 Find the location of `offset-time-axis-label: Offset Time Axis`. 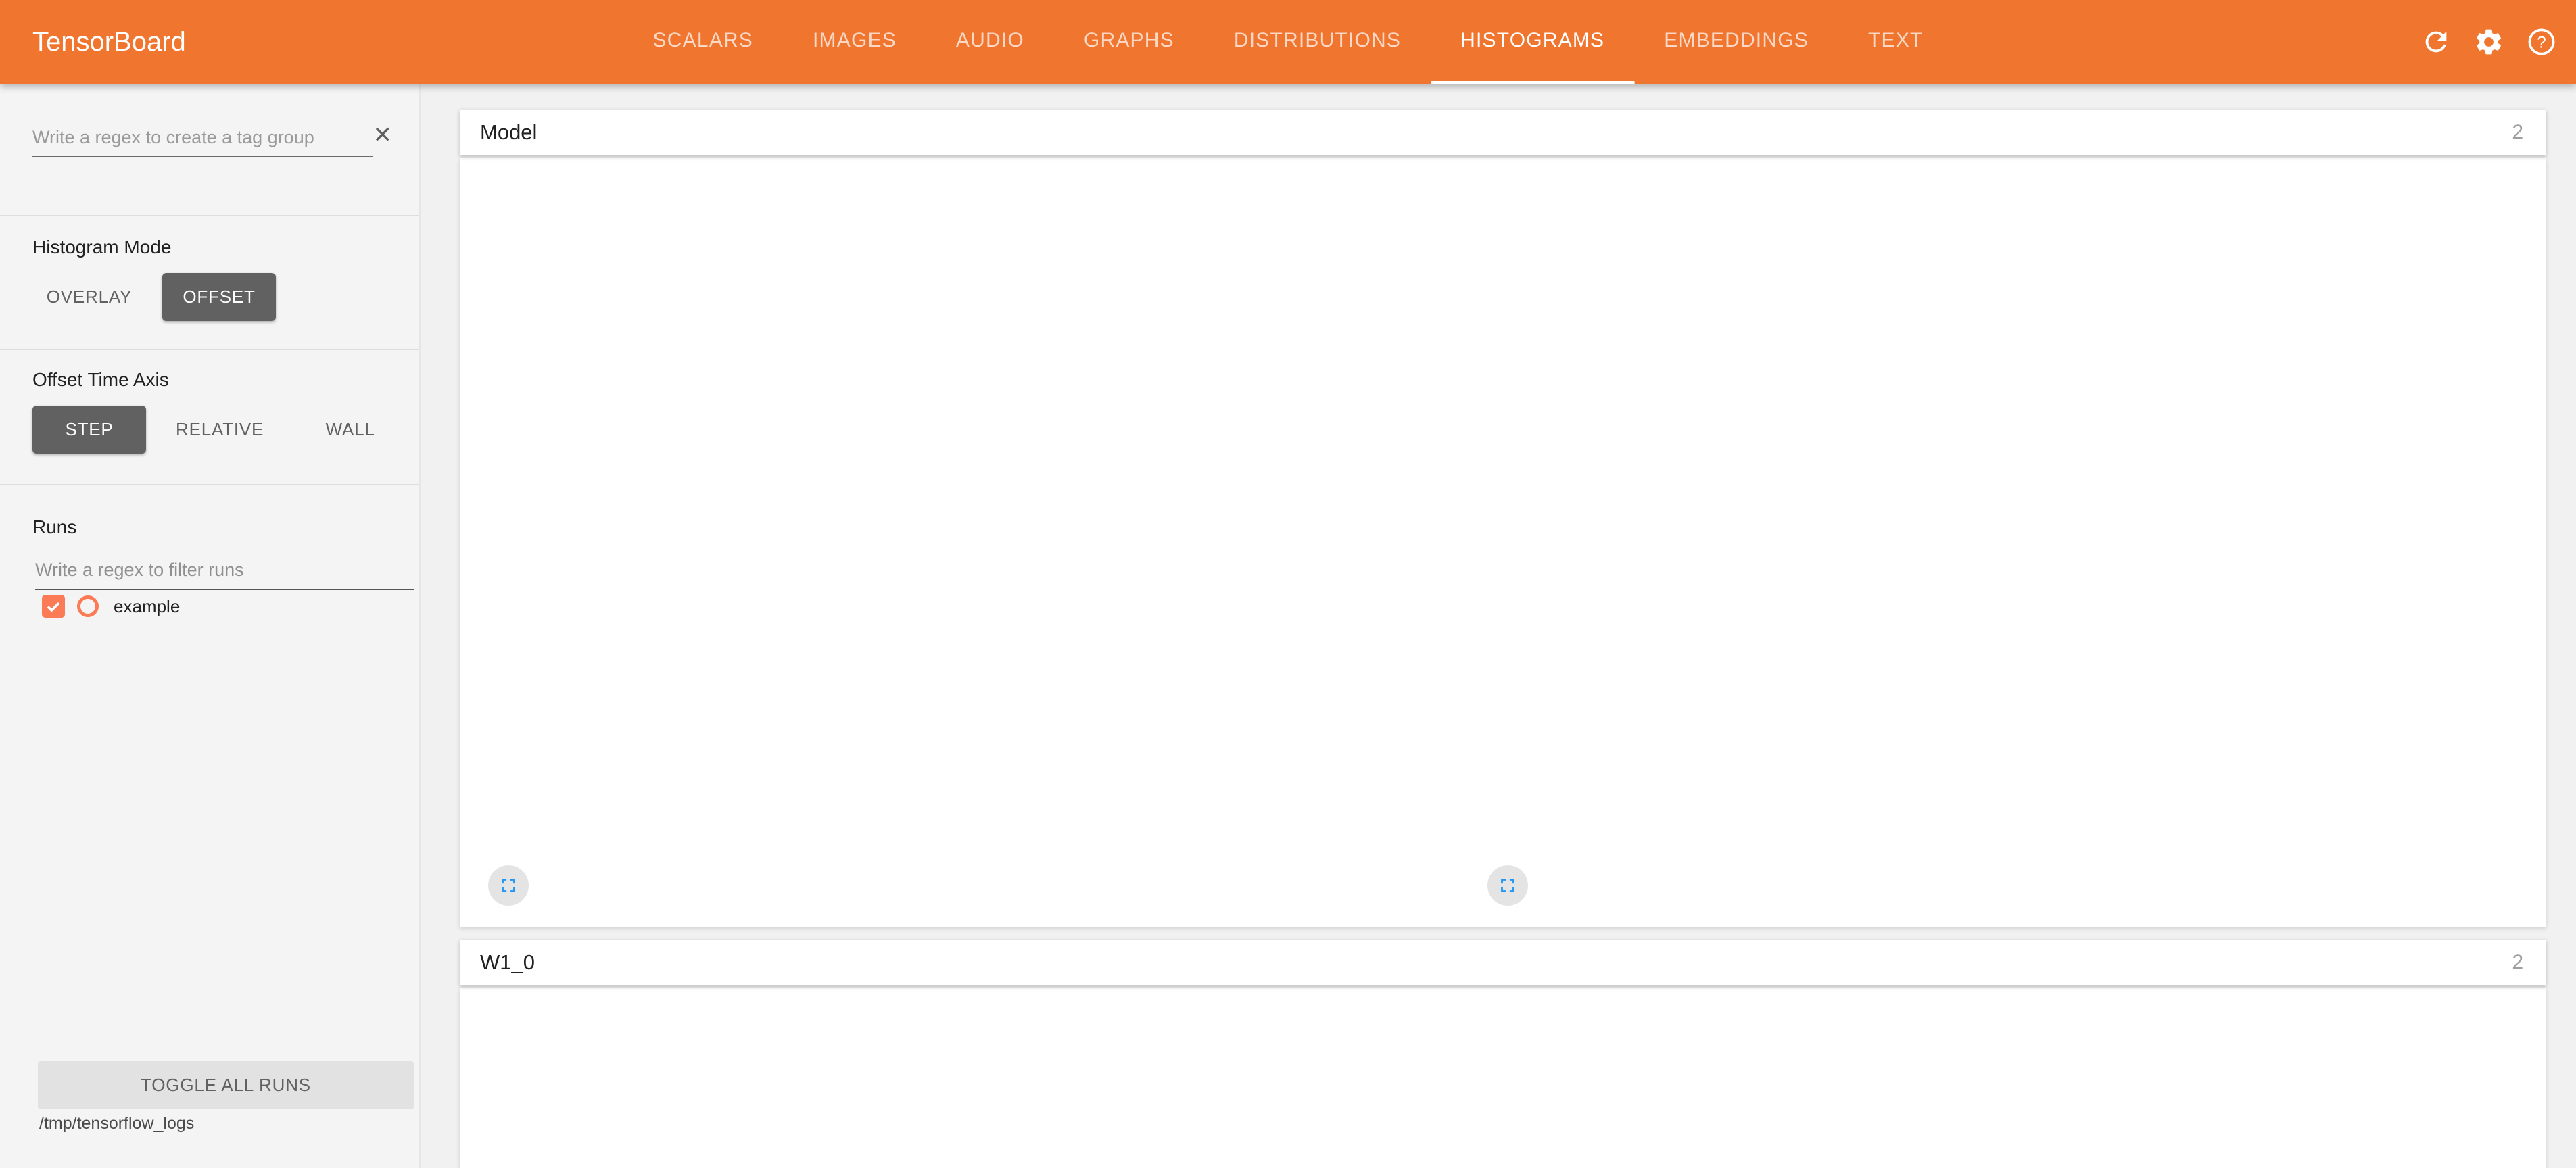

offset-time-axis-label: Offset Time Axis is located at coordinates (100, 379).